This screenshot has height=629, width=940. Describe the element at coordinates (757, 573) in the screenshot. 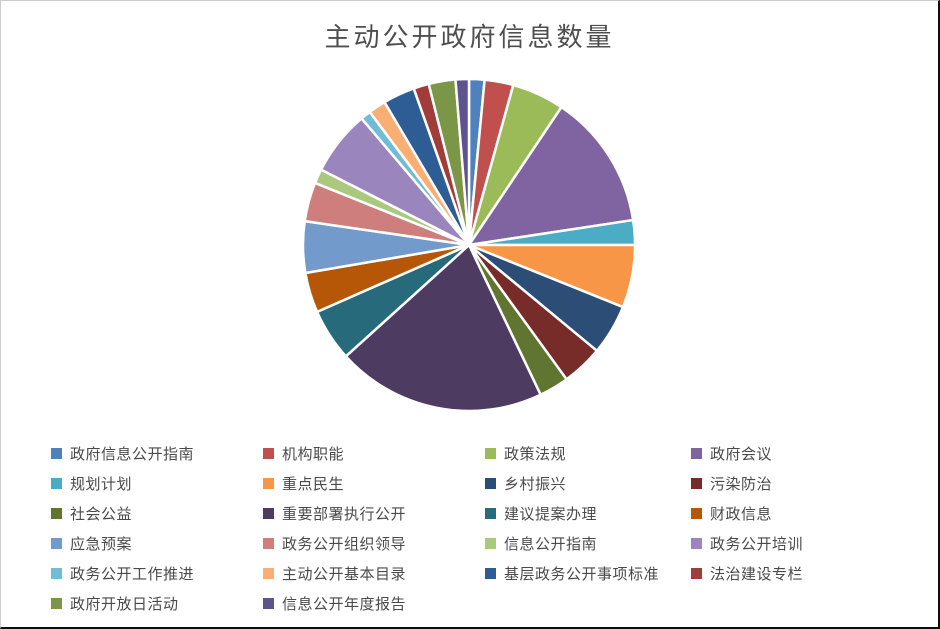

I see `legend-label: 法治建设专栏` at that location.